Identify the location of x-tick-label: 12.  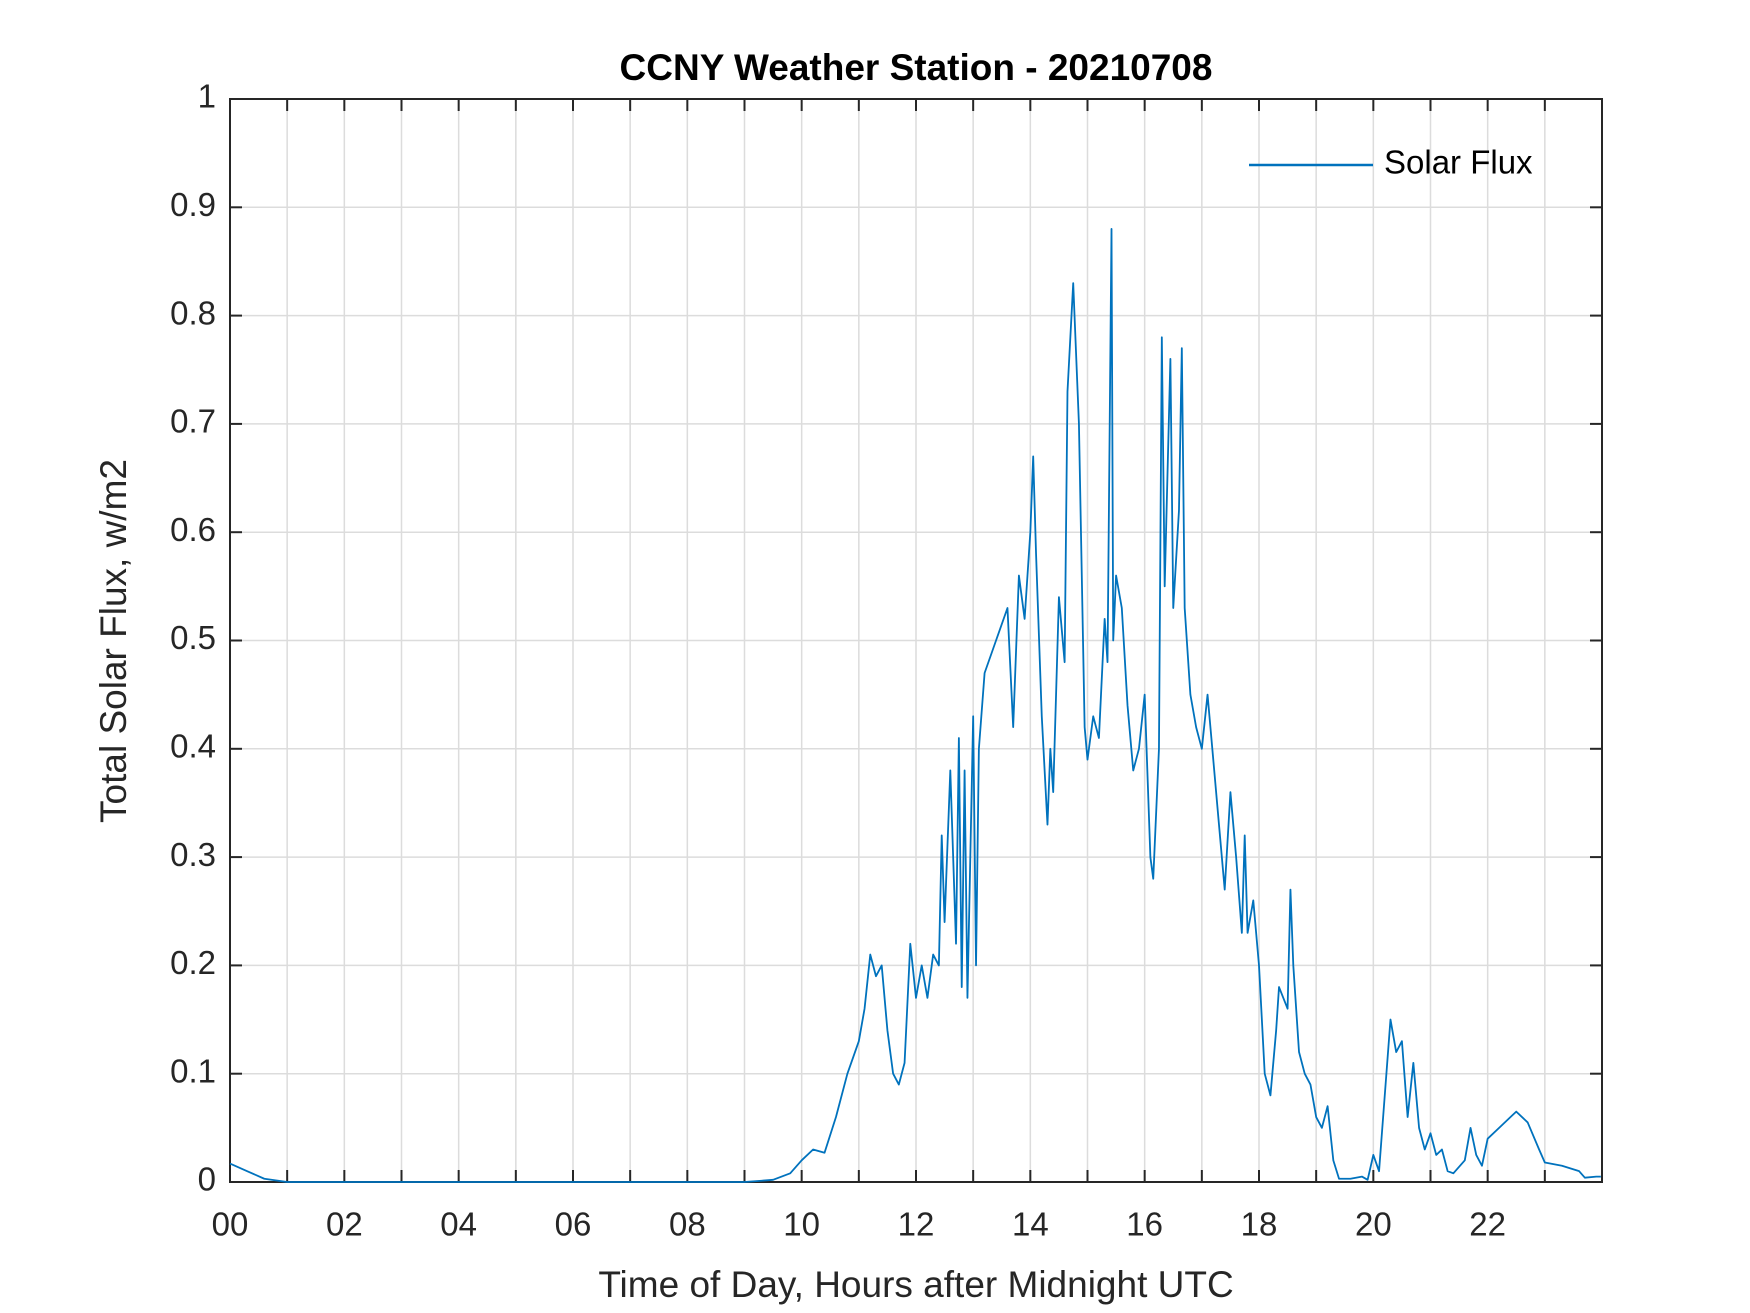
(916, 1224).